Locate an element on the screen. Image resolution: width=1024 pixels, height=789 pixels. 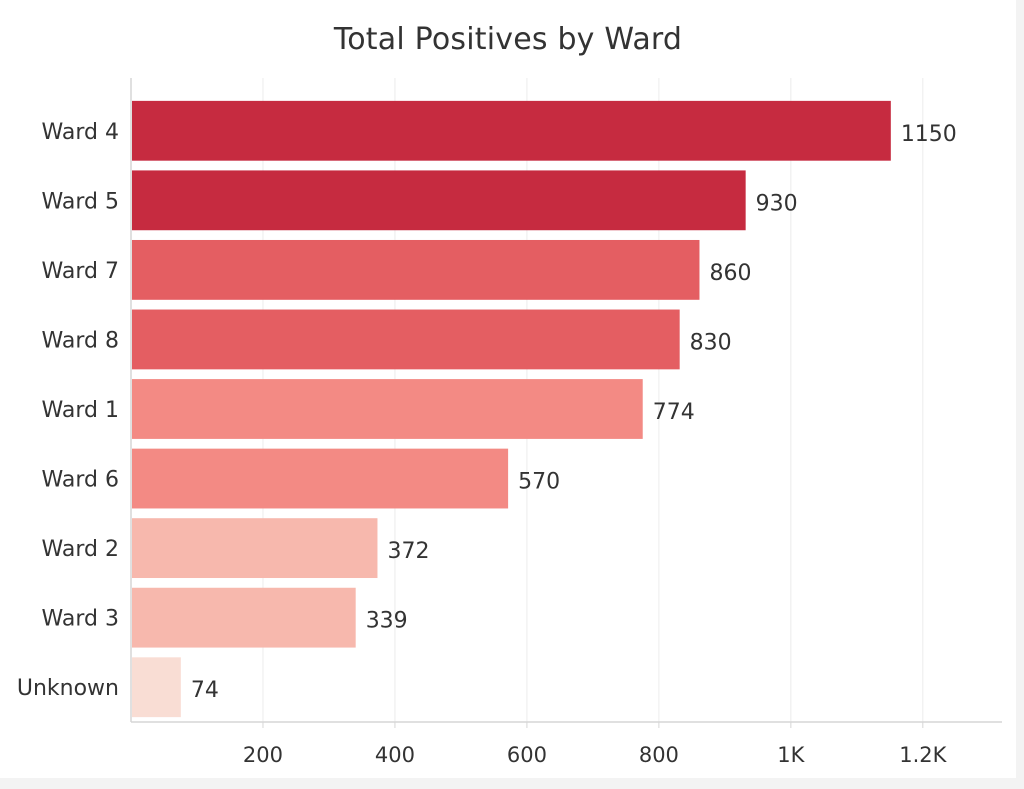
data-label: 372 is located at coordinates (408, 551).